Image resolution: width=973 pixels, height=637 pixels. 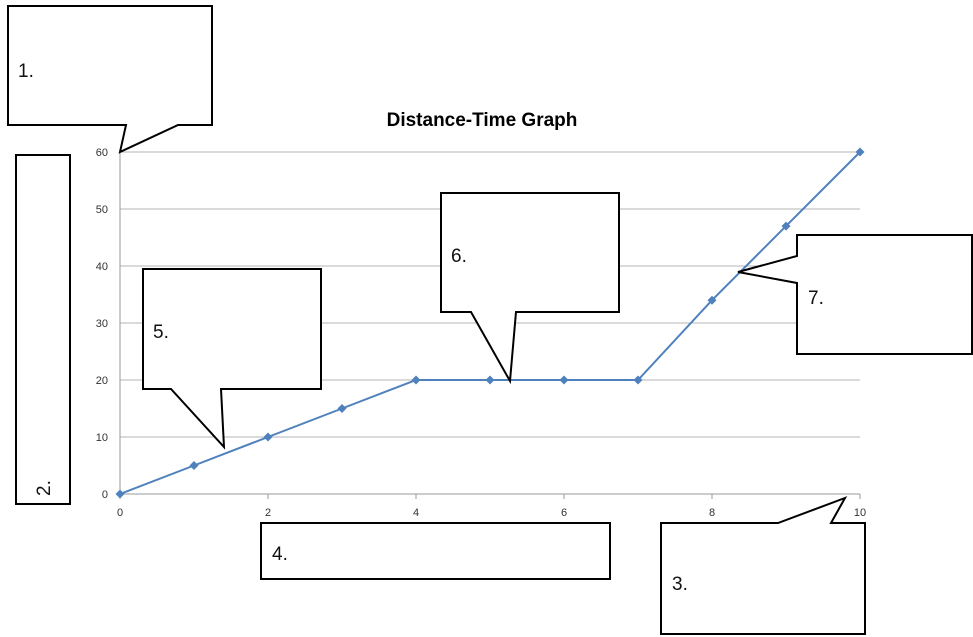 I want to click on x-tick-label-10: 10, so click(x=860, y=513).